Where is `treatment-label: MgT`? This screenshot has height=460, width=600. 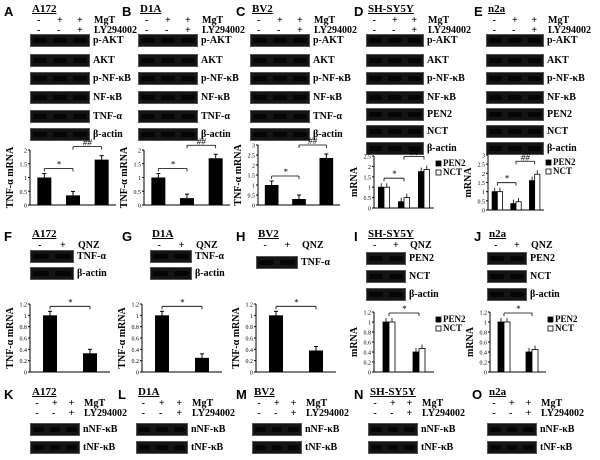 treatment-label: MgT is located at coordinates (317, 403).